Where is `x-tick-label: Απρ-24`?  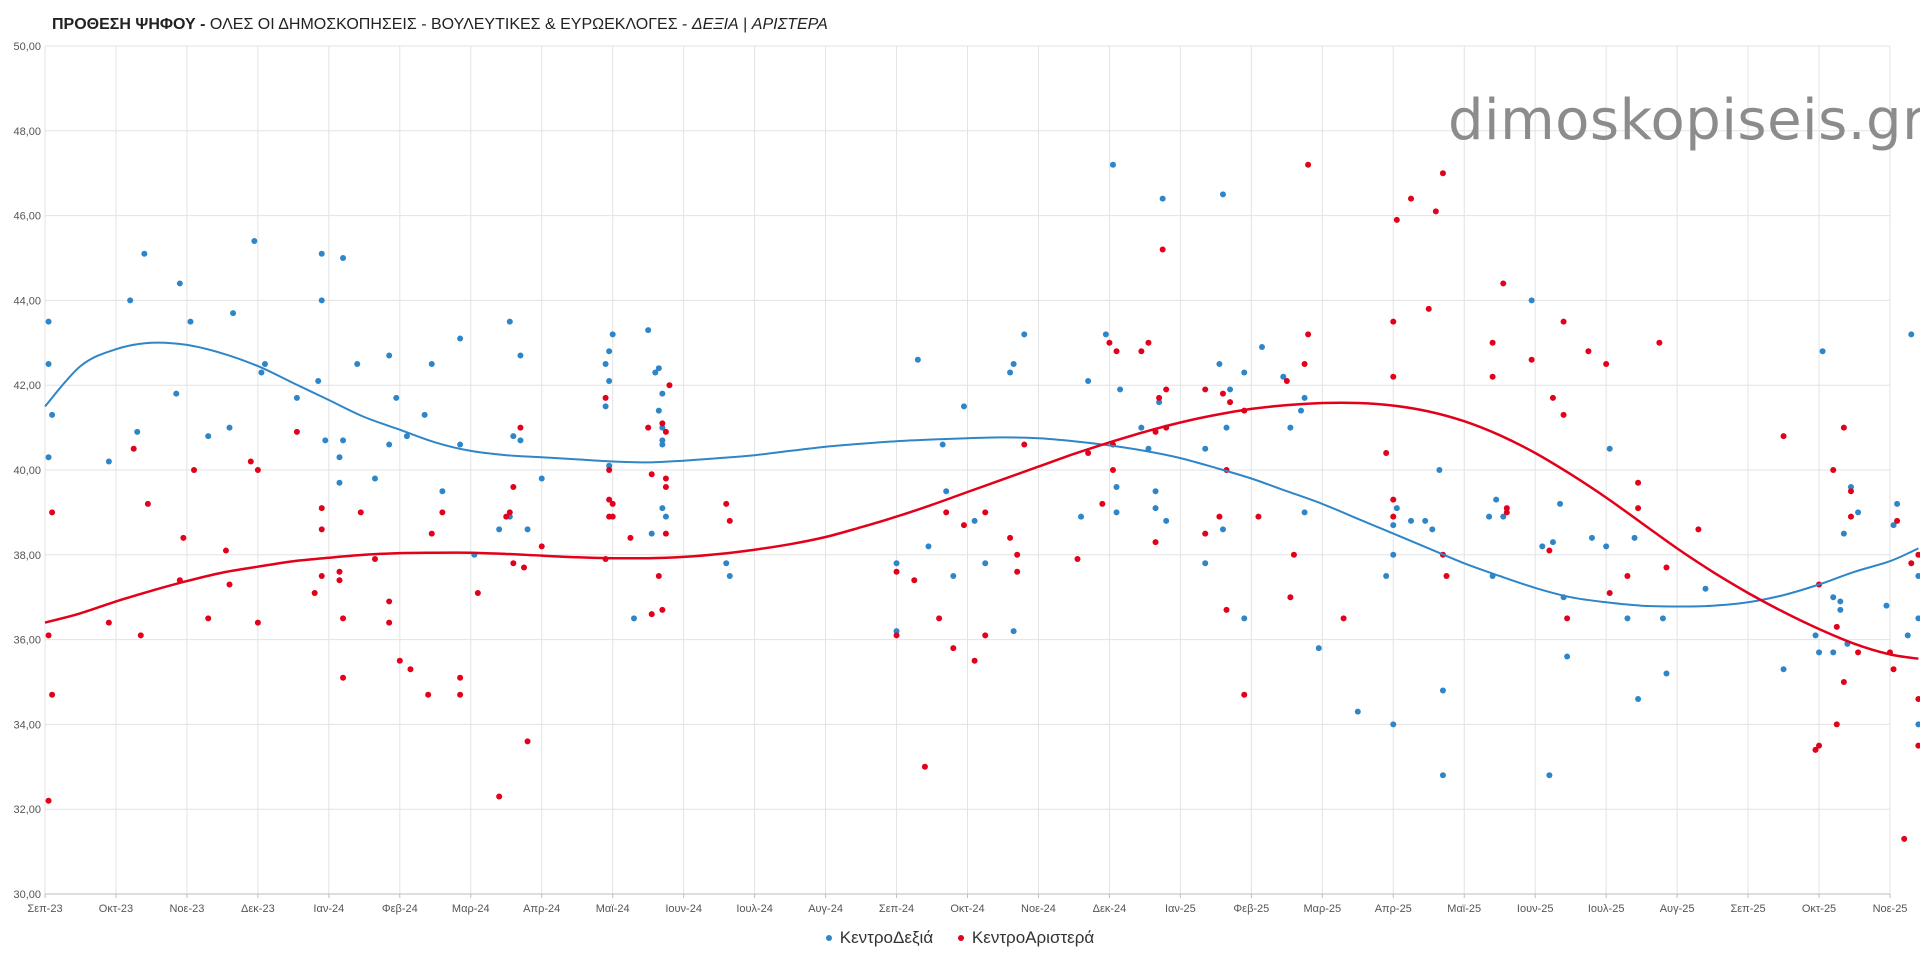 x-tick-label: Απρ-24 is located at coordinates (541, 909).